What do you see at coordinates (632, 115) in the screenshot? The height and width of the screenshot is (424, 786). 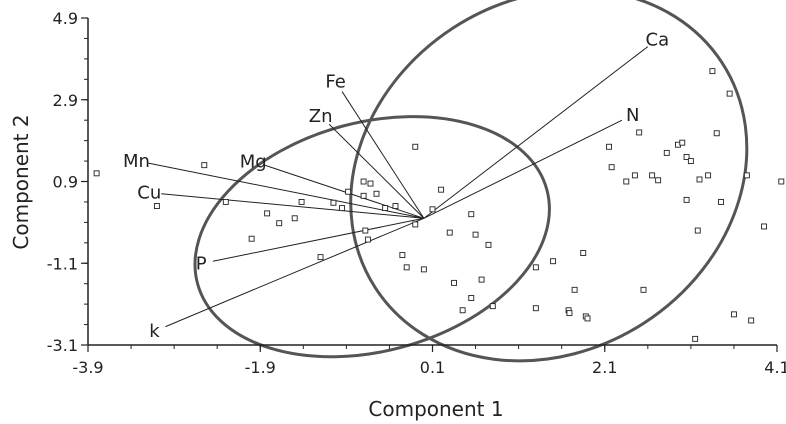 I see `loading-vector-label: N` at bounding box center [632, 115].